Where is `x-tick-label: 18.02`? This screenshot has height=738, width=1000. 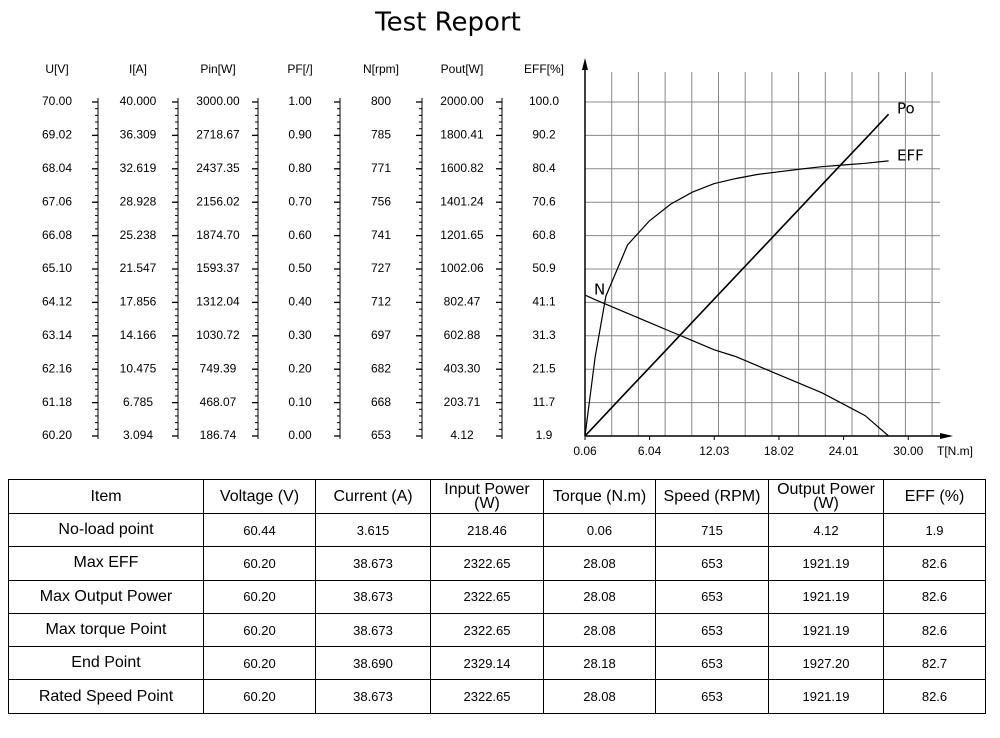
x-tick-label: 18.02 is located at coordinates (779, 451).